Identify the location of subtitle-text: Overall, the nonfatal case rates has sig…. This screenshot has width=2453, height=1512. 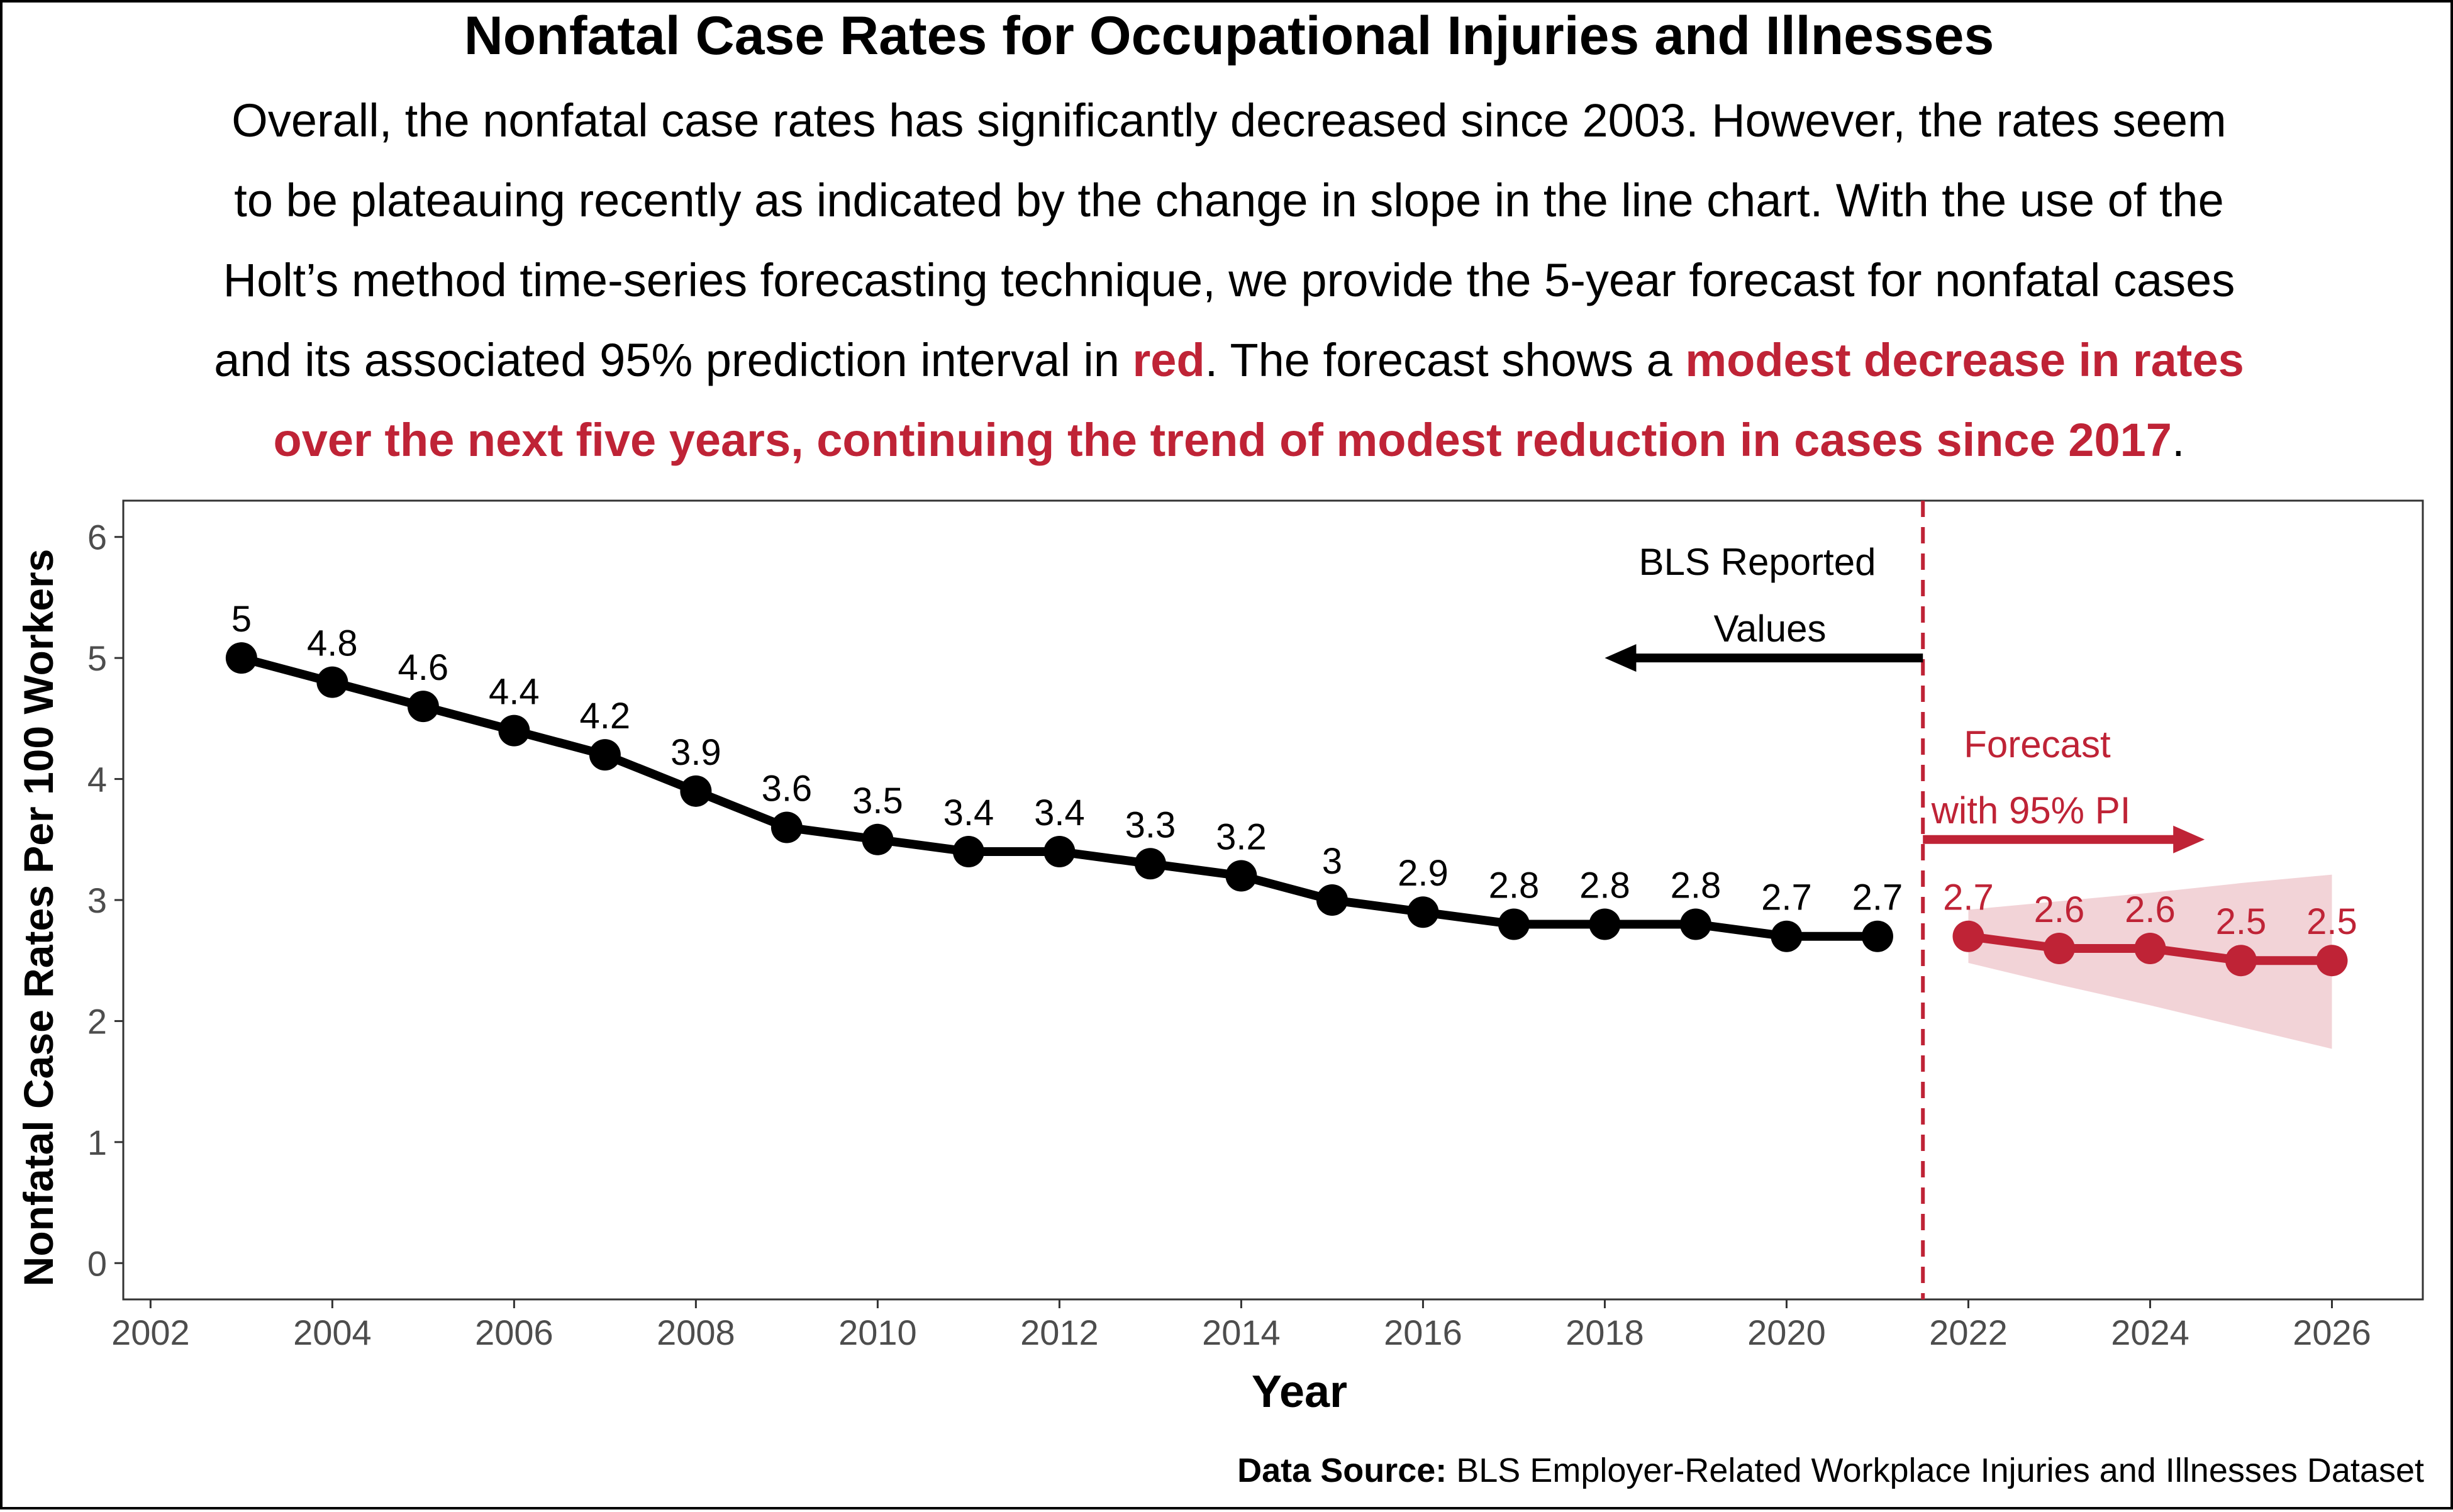
(1228, 121).